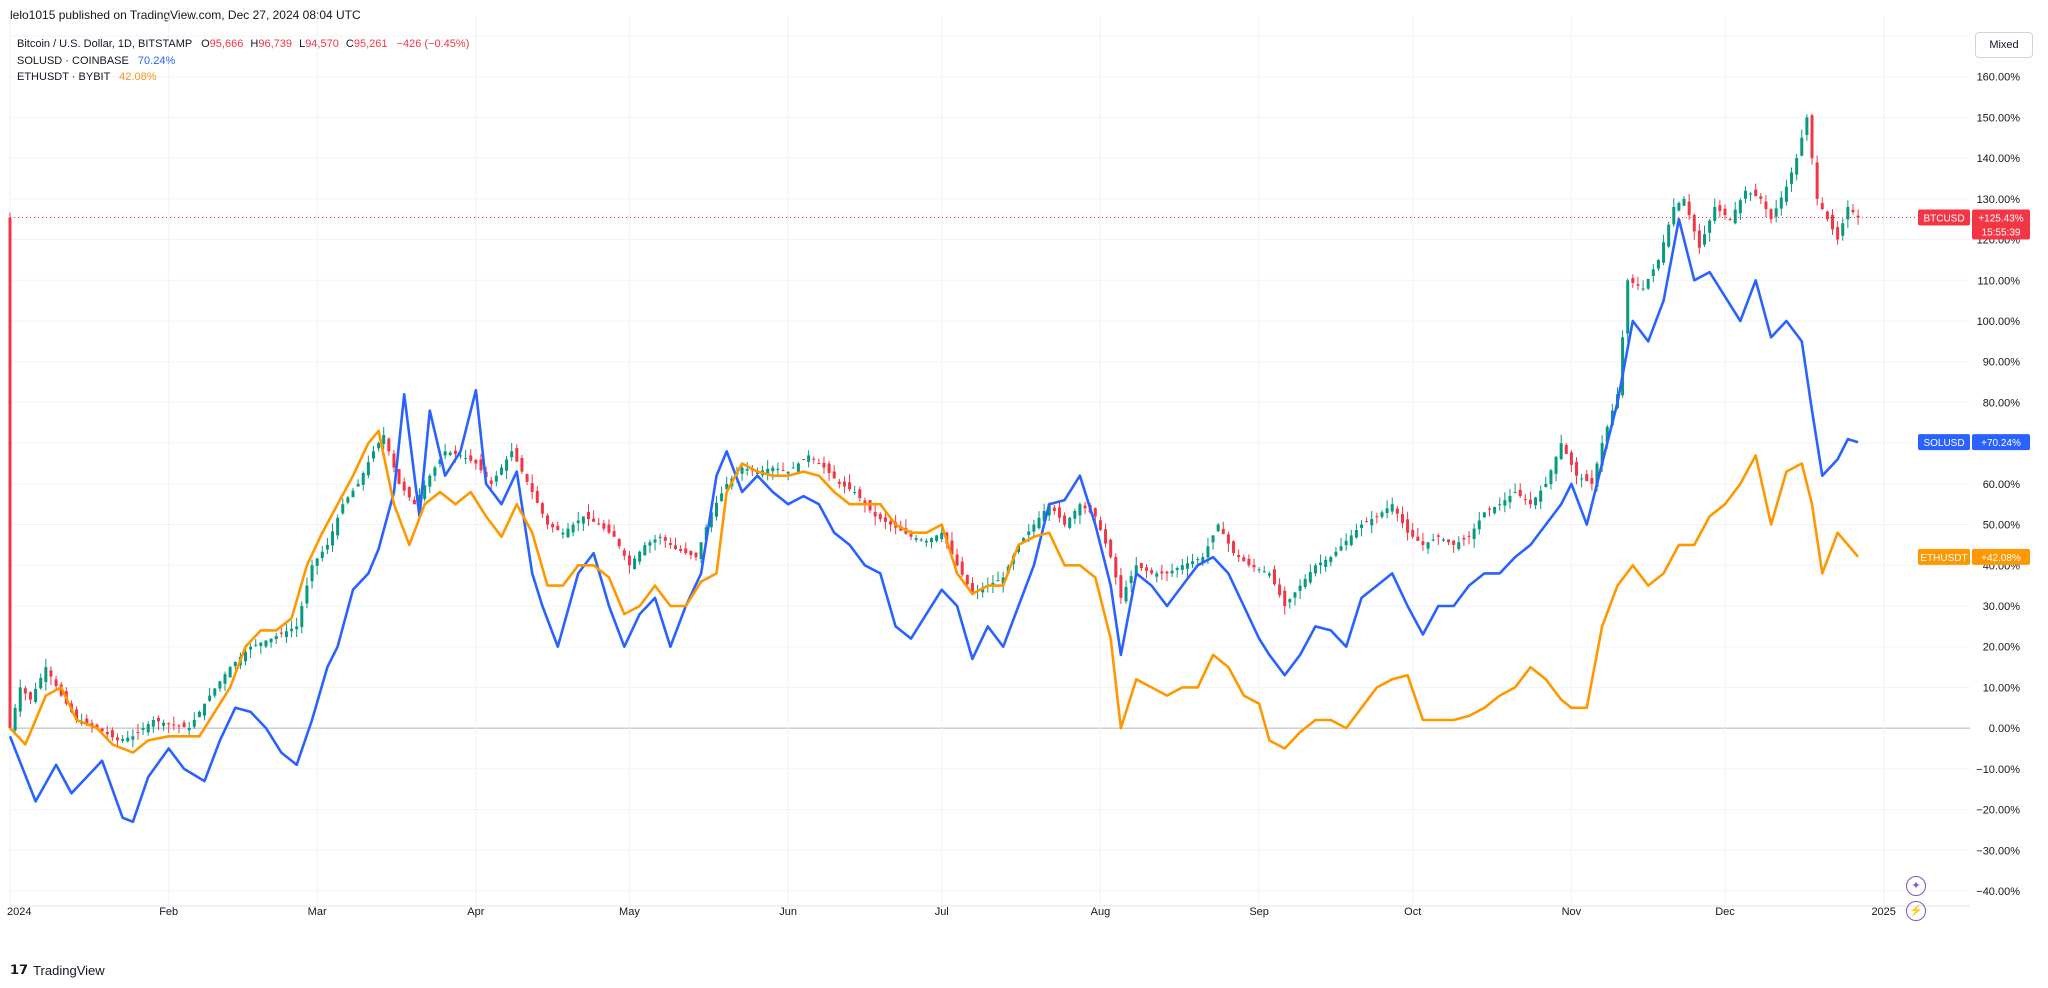 The height and width of the screenshot is (988, 2048). What do you see at coordinates (2004, 45) in the screenshot?
I see `scale-mode-button: Mixed` at bounding box center [2004, 45].